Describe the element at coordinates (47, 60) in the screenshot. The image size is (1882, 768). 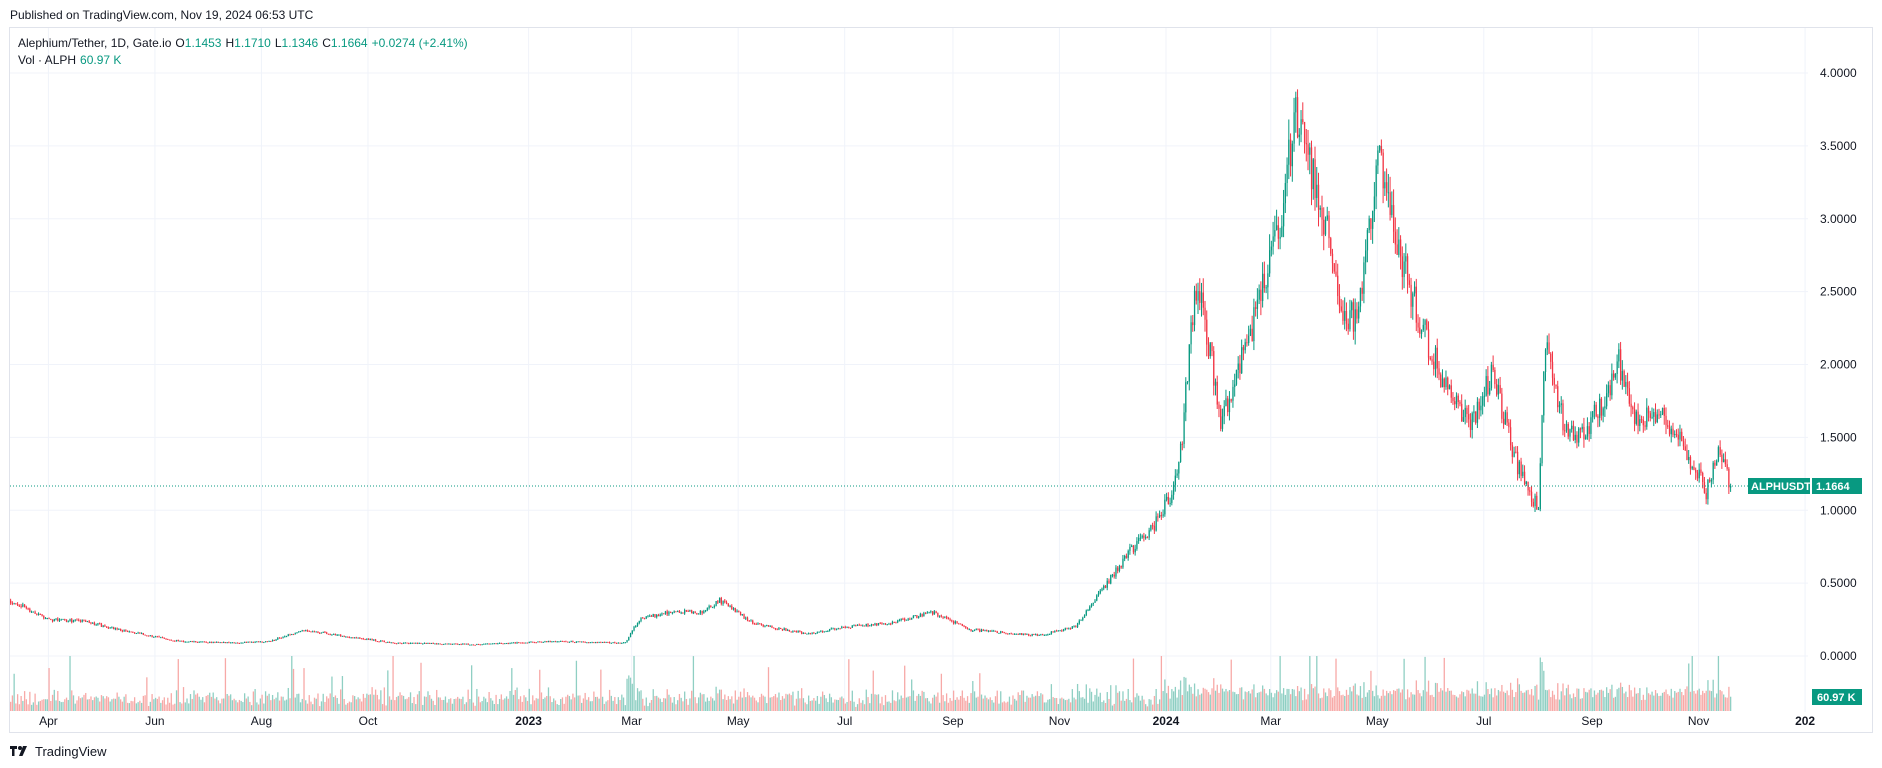
I see `volume-title: Vol · ALPH` at that location.